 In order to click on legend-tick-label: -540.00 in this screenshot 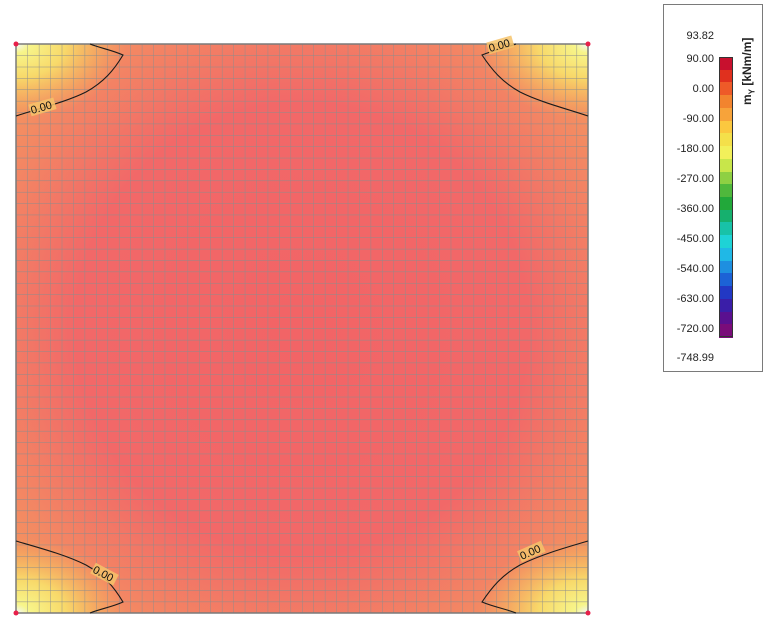, I will do `click(695, 269)`.